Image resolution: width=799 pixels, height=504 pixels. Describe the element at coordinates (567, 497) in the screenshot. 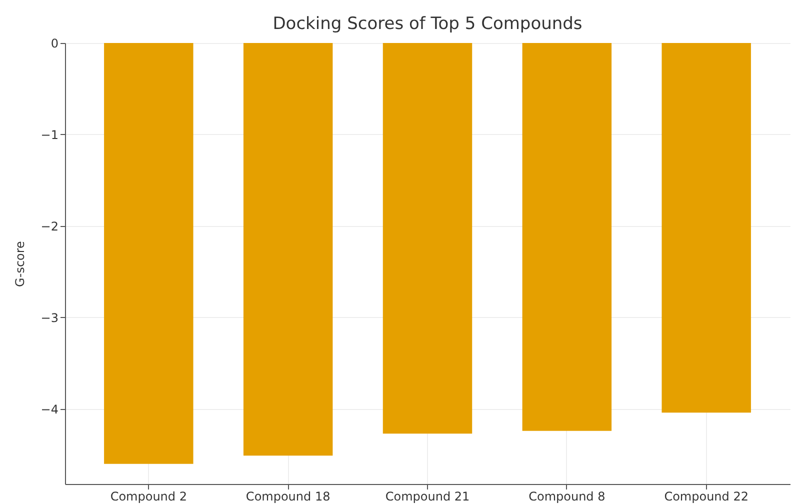

I see `x-tick-label: Compound 8` at that location.